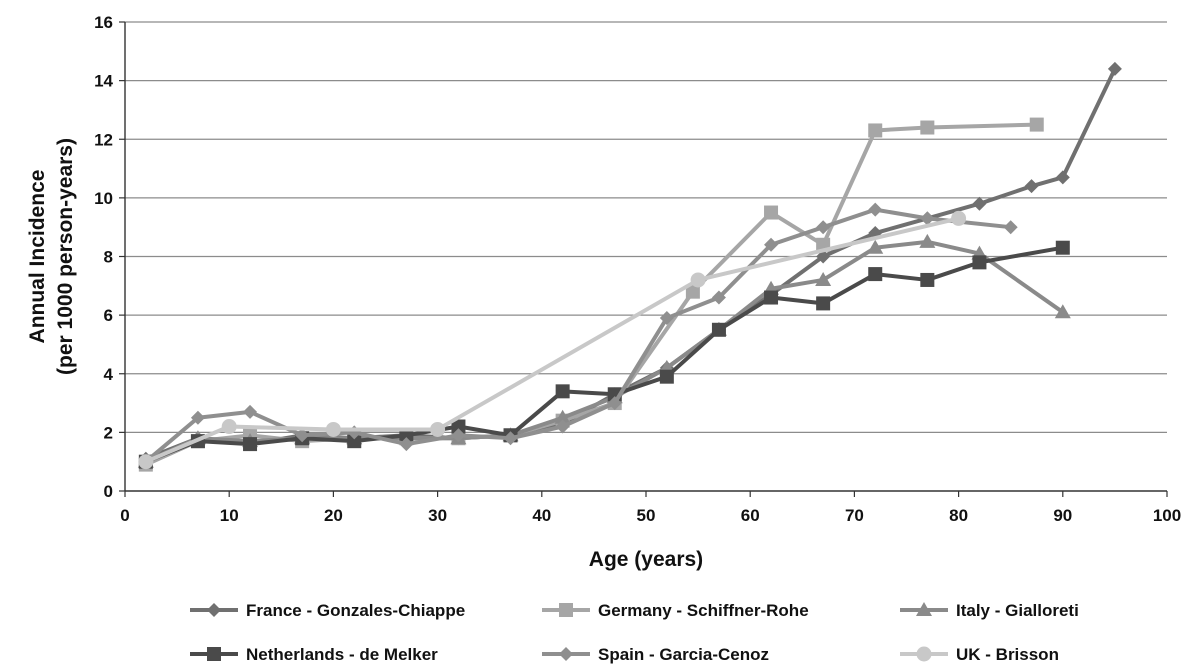 The image size is (1191, 666). I want to click on x-tick-label: 10, so click(229, 515).